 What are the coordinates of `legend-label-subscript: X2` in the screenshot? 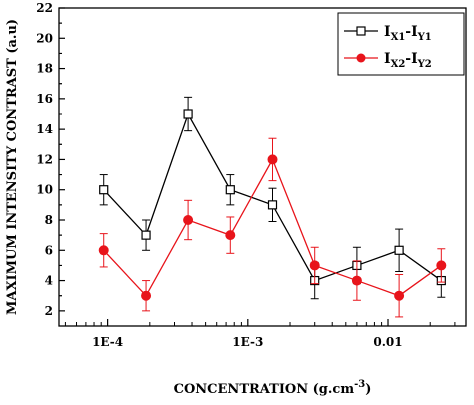 It's located at (398, 64).